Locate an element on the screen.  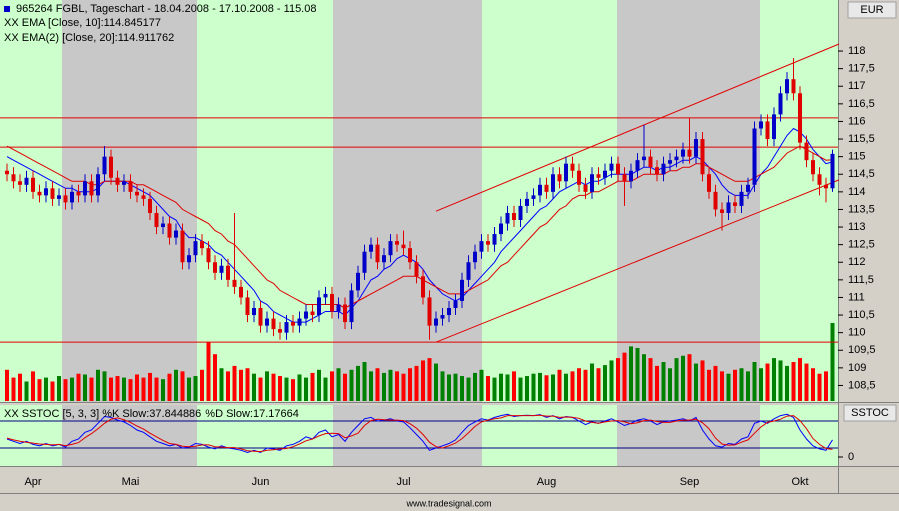
x-tick-label: Apr is located at coordinates (32, 482).